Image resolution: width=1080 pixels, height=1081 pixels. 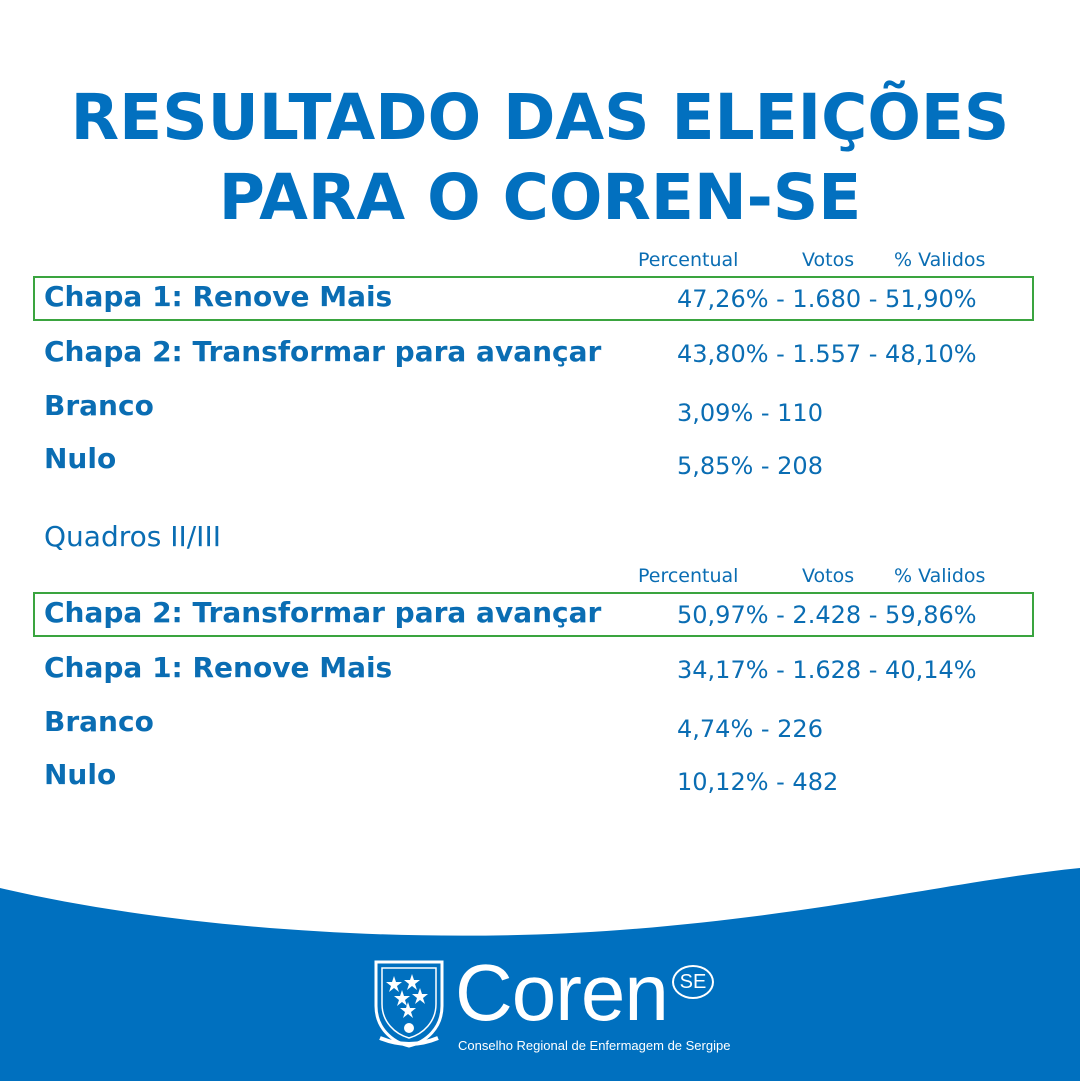 What do you see at coordinates (540, 117) in the screenshot?
I see `title-line-1: RESULTADO DAS ELEIÇÕES` at bounding box center [540, 117].